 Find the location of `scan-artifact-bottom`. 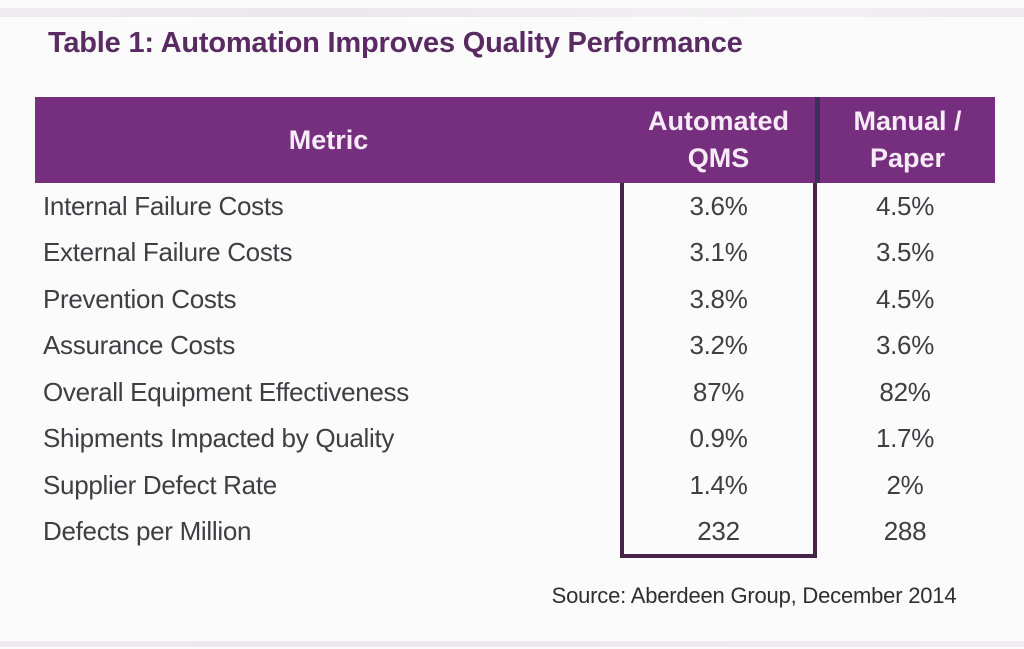

scan-artifact-bottom is located at coordinates (512, 644).